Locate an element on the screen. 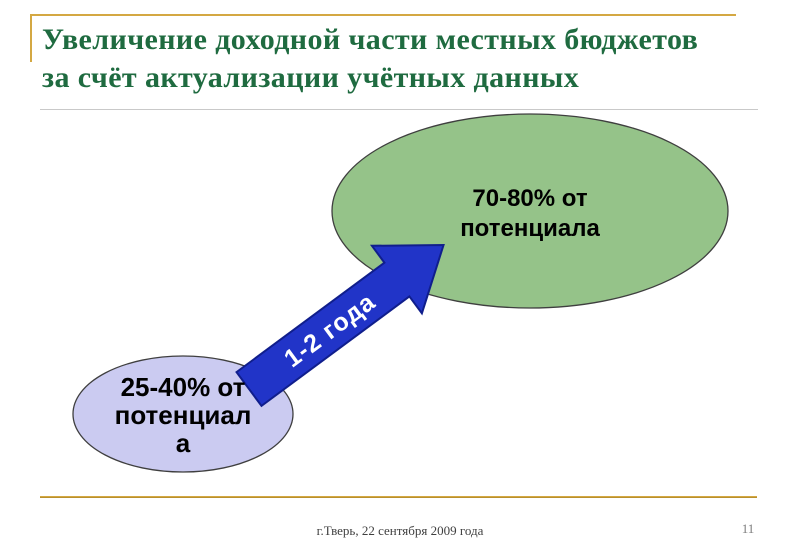 This screenshot has width=800, height=554. large-ellipse-label-line2: потенциала is located at coordinates (530, 228).